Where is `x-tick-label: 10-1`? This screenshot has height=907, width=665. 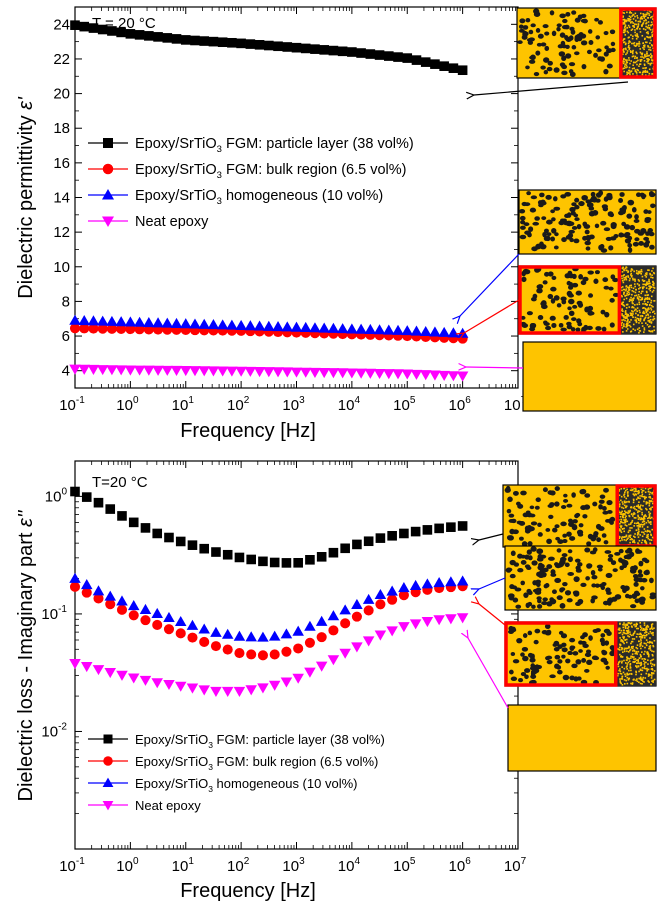 x-tick-label: 10-1 is located at coordinates (72, 404).